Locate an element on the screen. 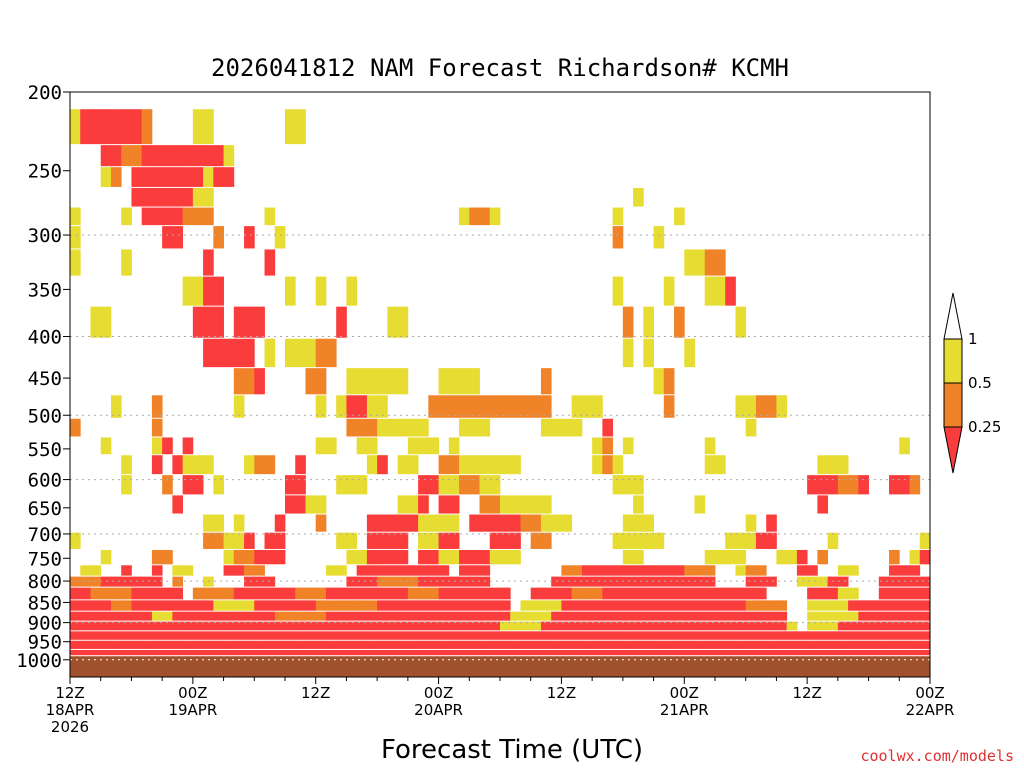 This screenshot has height=768, width=1024. x-tick-label: 00Z is located at coordinates (929, 693).